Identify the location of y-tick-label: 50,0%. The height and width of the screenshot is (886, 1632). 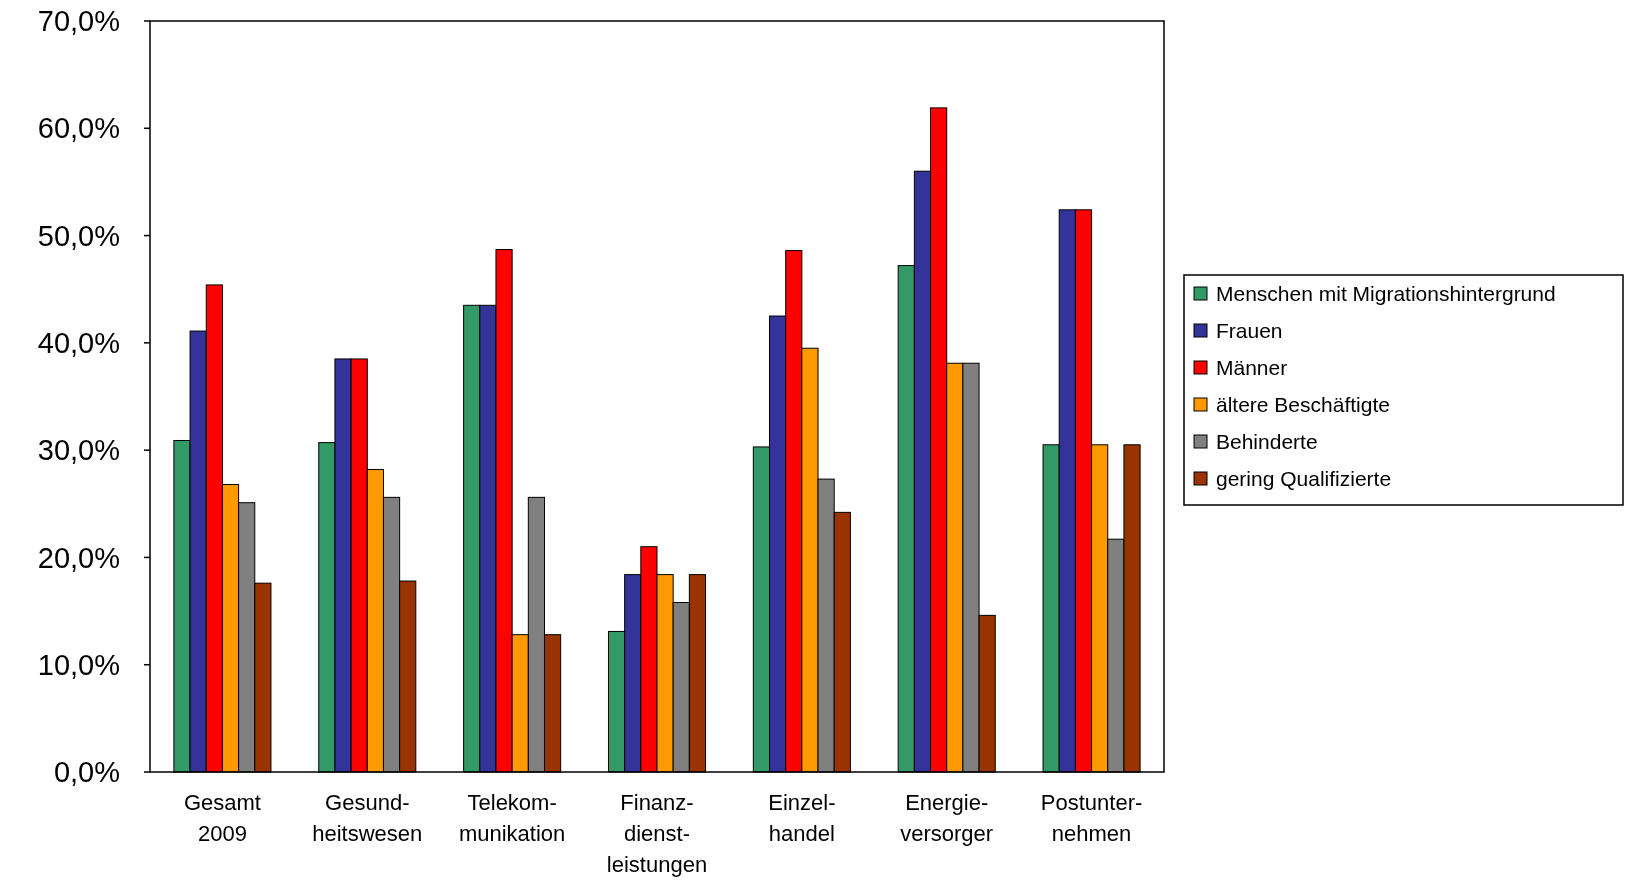
(78, 235).